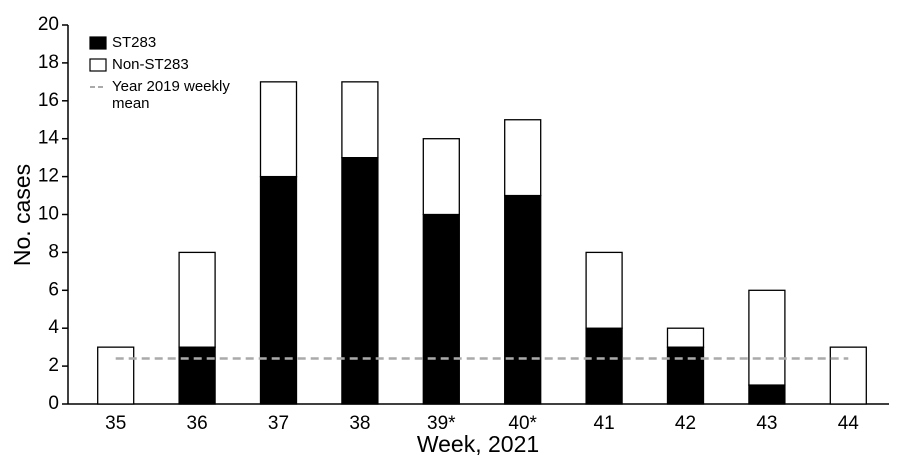 The width and height of the screenshot is (900, 468). Describe the element at coordinates (53, 251) in the screenshot. I see `y-tick-label: 8` at that location.